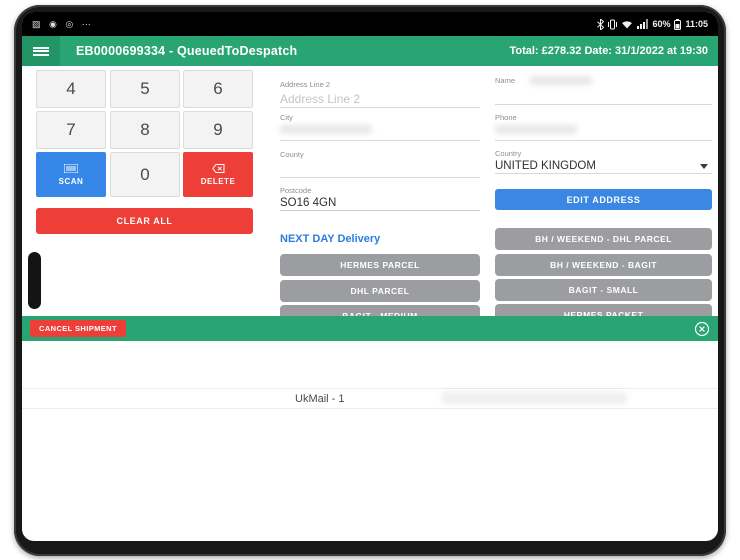  I want to click on bluetooth-icon, so click(601, 24).